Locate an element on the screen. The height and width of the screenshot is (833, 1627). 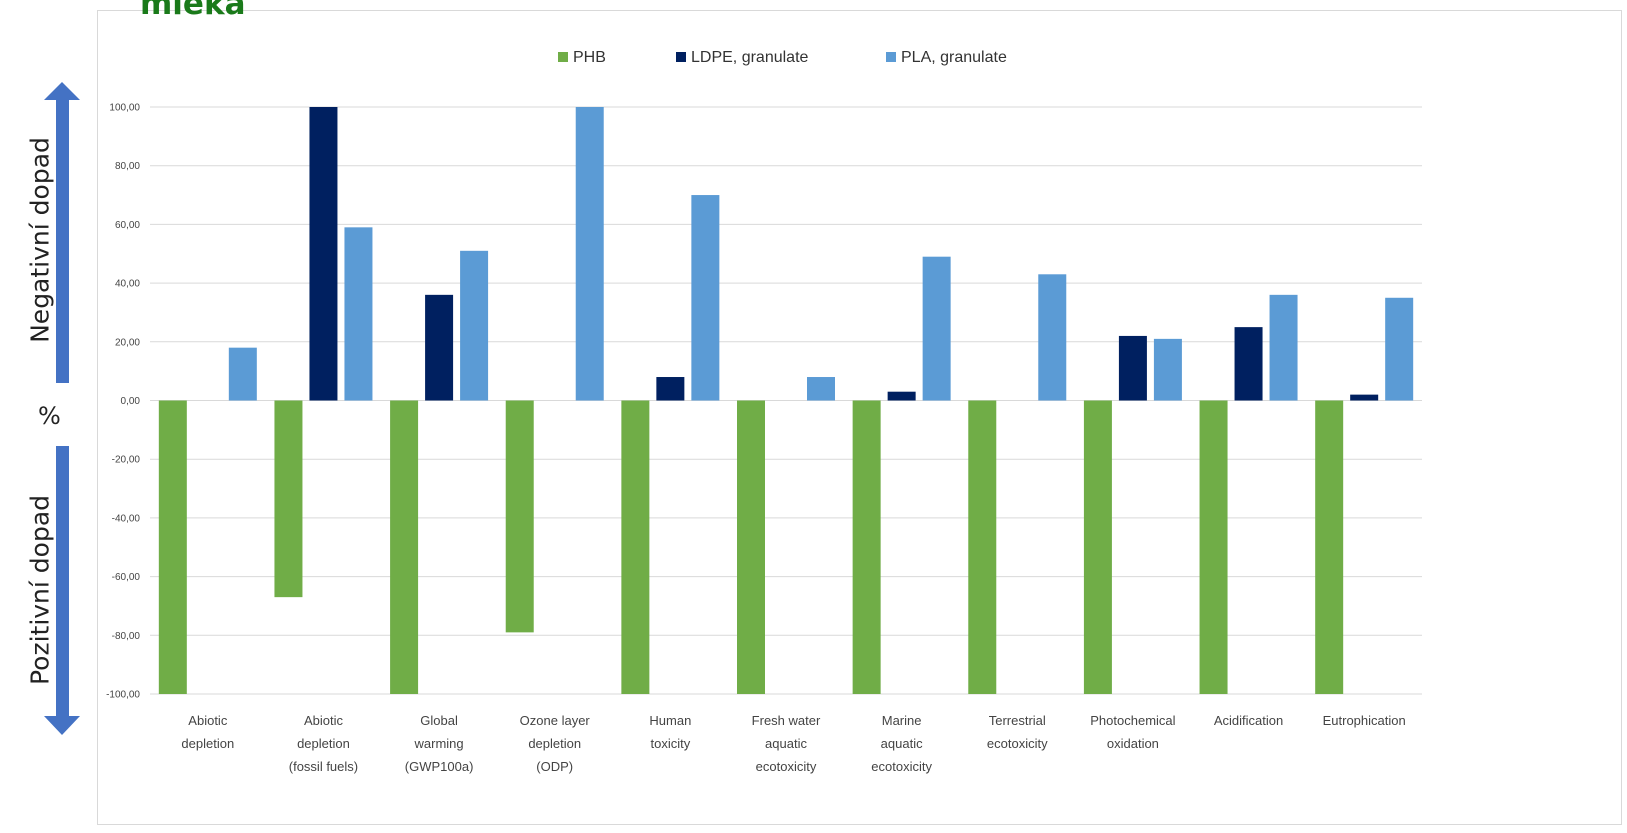
y-tick-label: 0,00 is located at coordinates (131, 401).